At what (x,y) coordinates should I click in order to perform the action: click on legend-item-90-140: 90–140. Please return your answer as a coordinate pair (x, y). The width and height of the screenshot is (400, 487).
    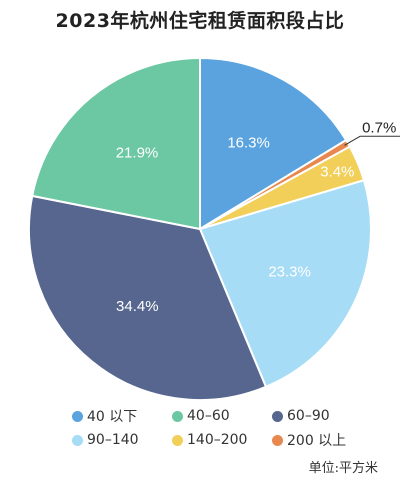
    Looking at the image, I should click on (105, 440).